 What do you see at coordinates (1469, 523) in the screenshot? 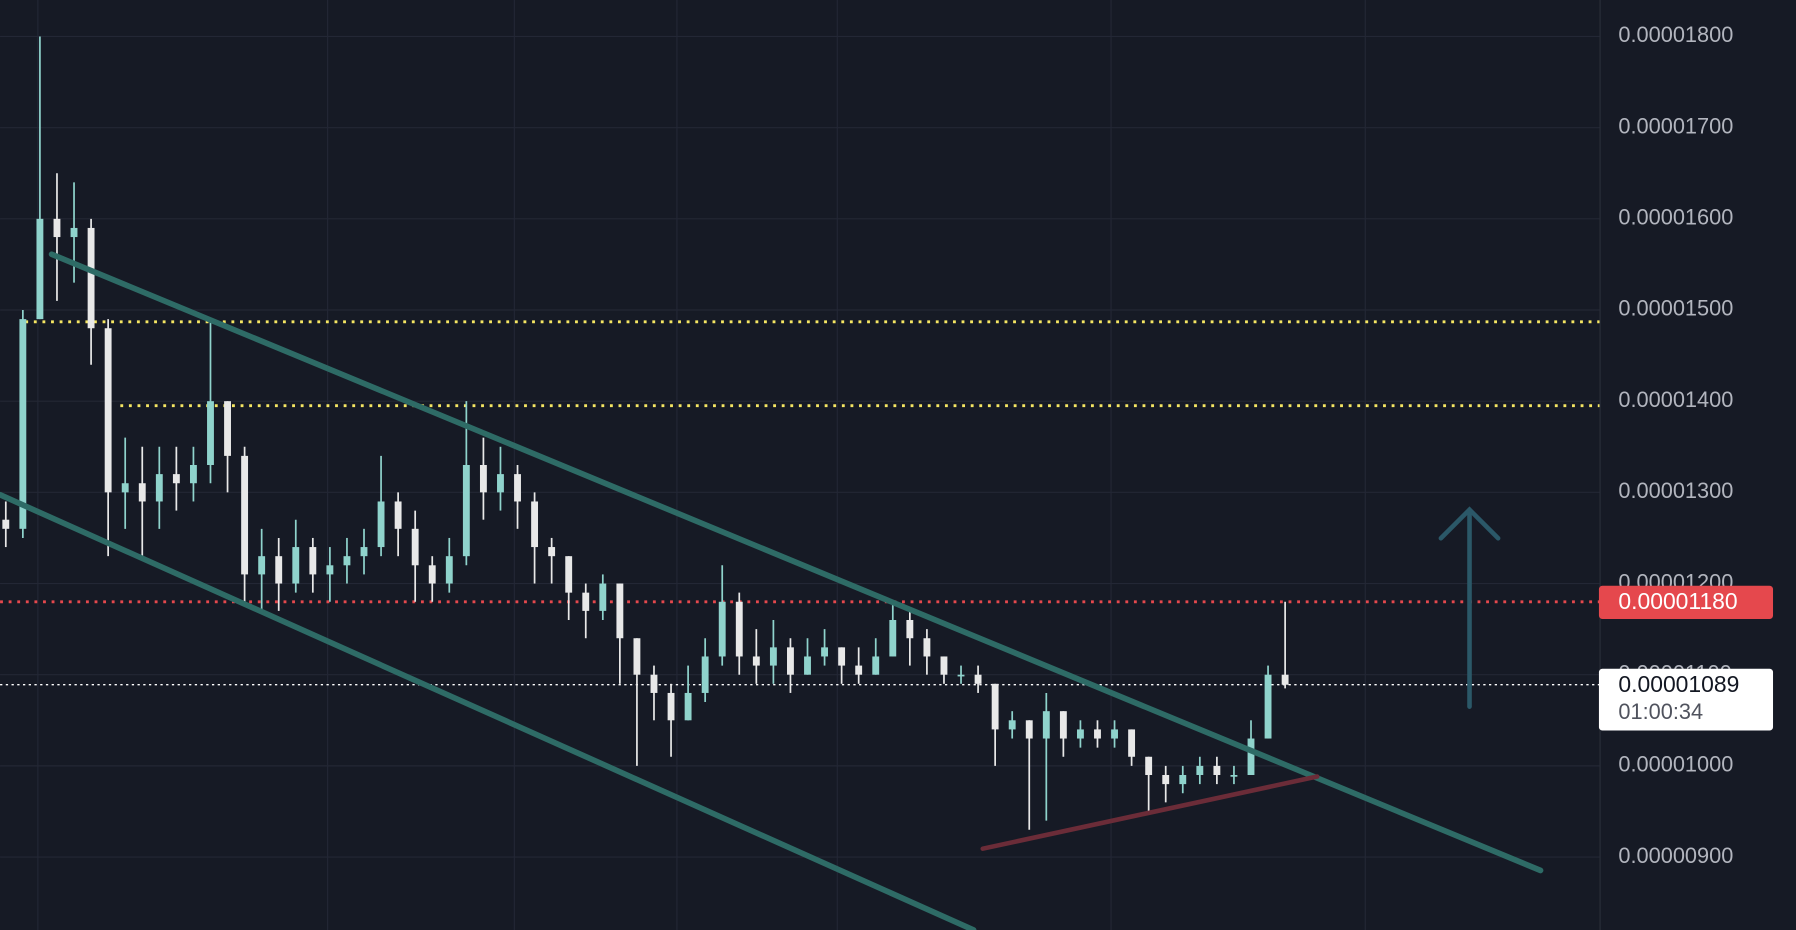
I see `arrow-head` at bounding box center [1469, 523].